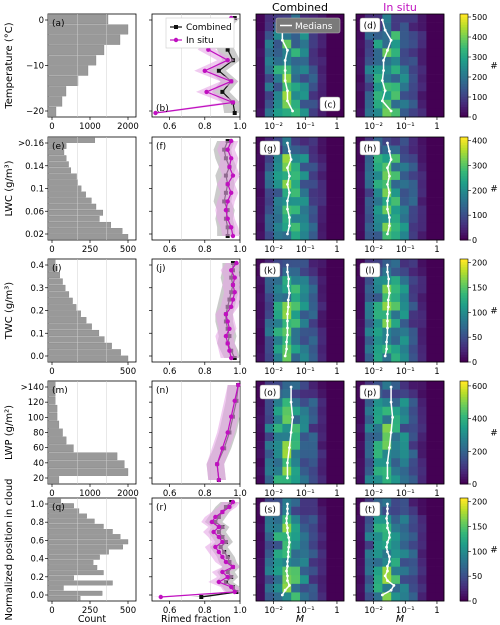 Image resolution: width=500 pixels, height=625 pixels. What do you see at coordinates (205, 250) in the screenshot?
I see `x-tick-label: 0.8` at bounding box center [205, 250].